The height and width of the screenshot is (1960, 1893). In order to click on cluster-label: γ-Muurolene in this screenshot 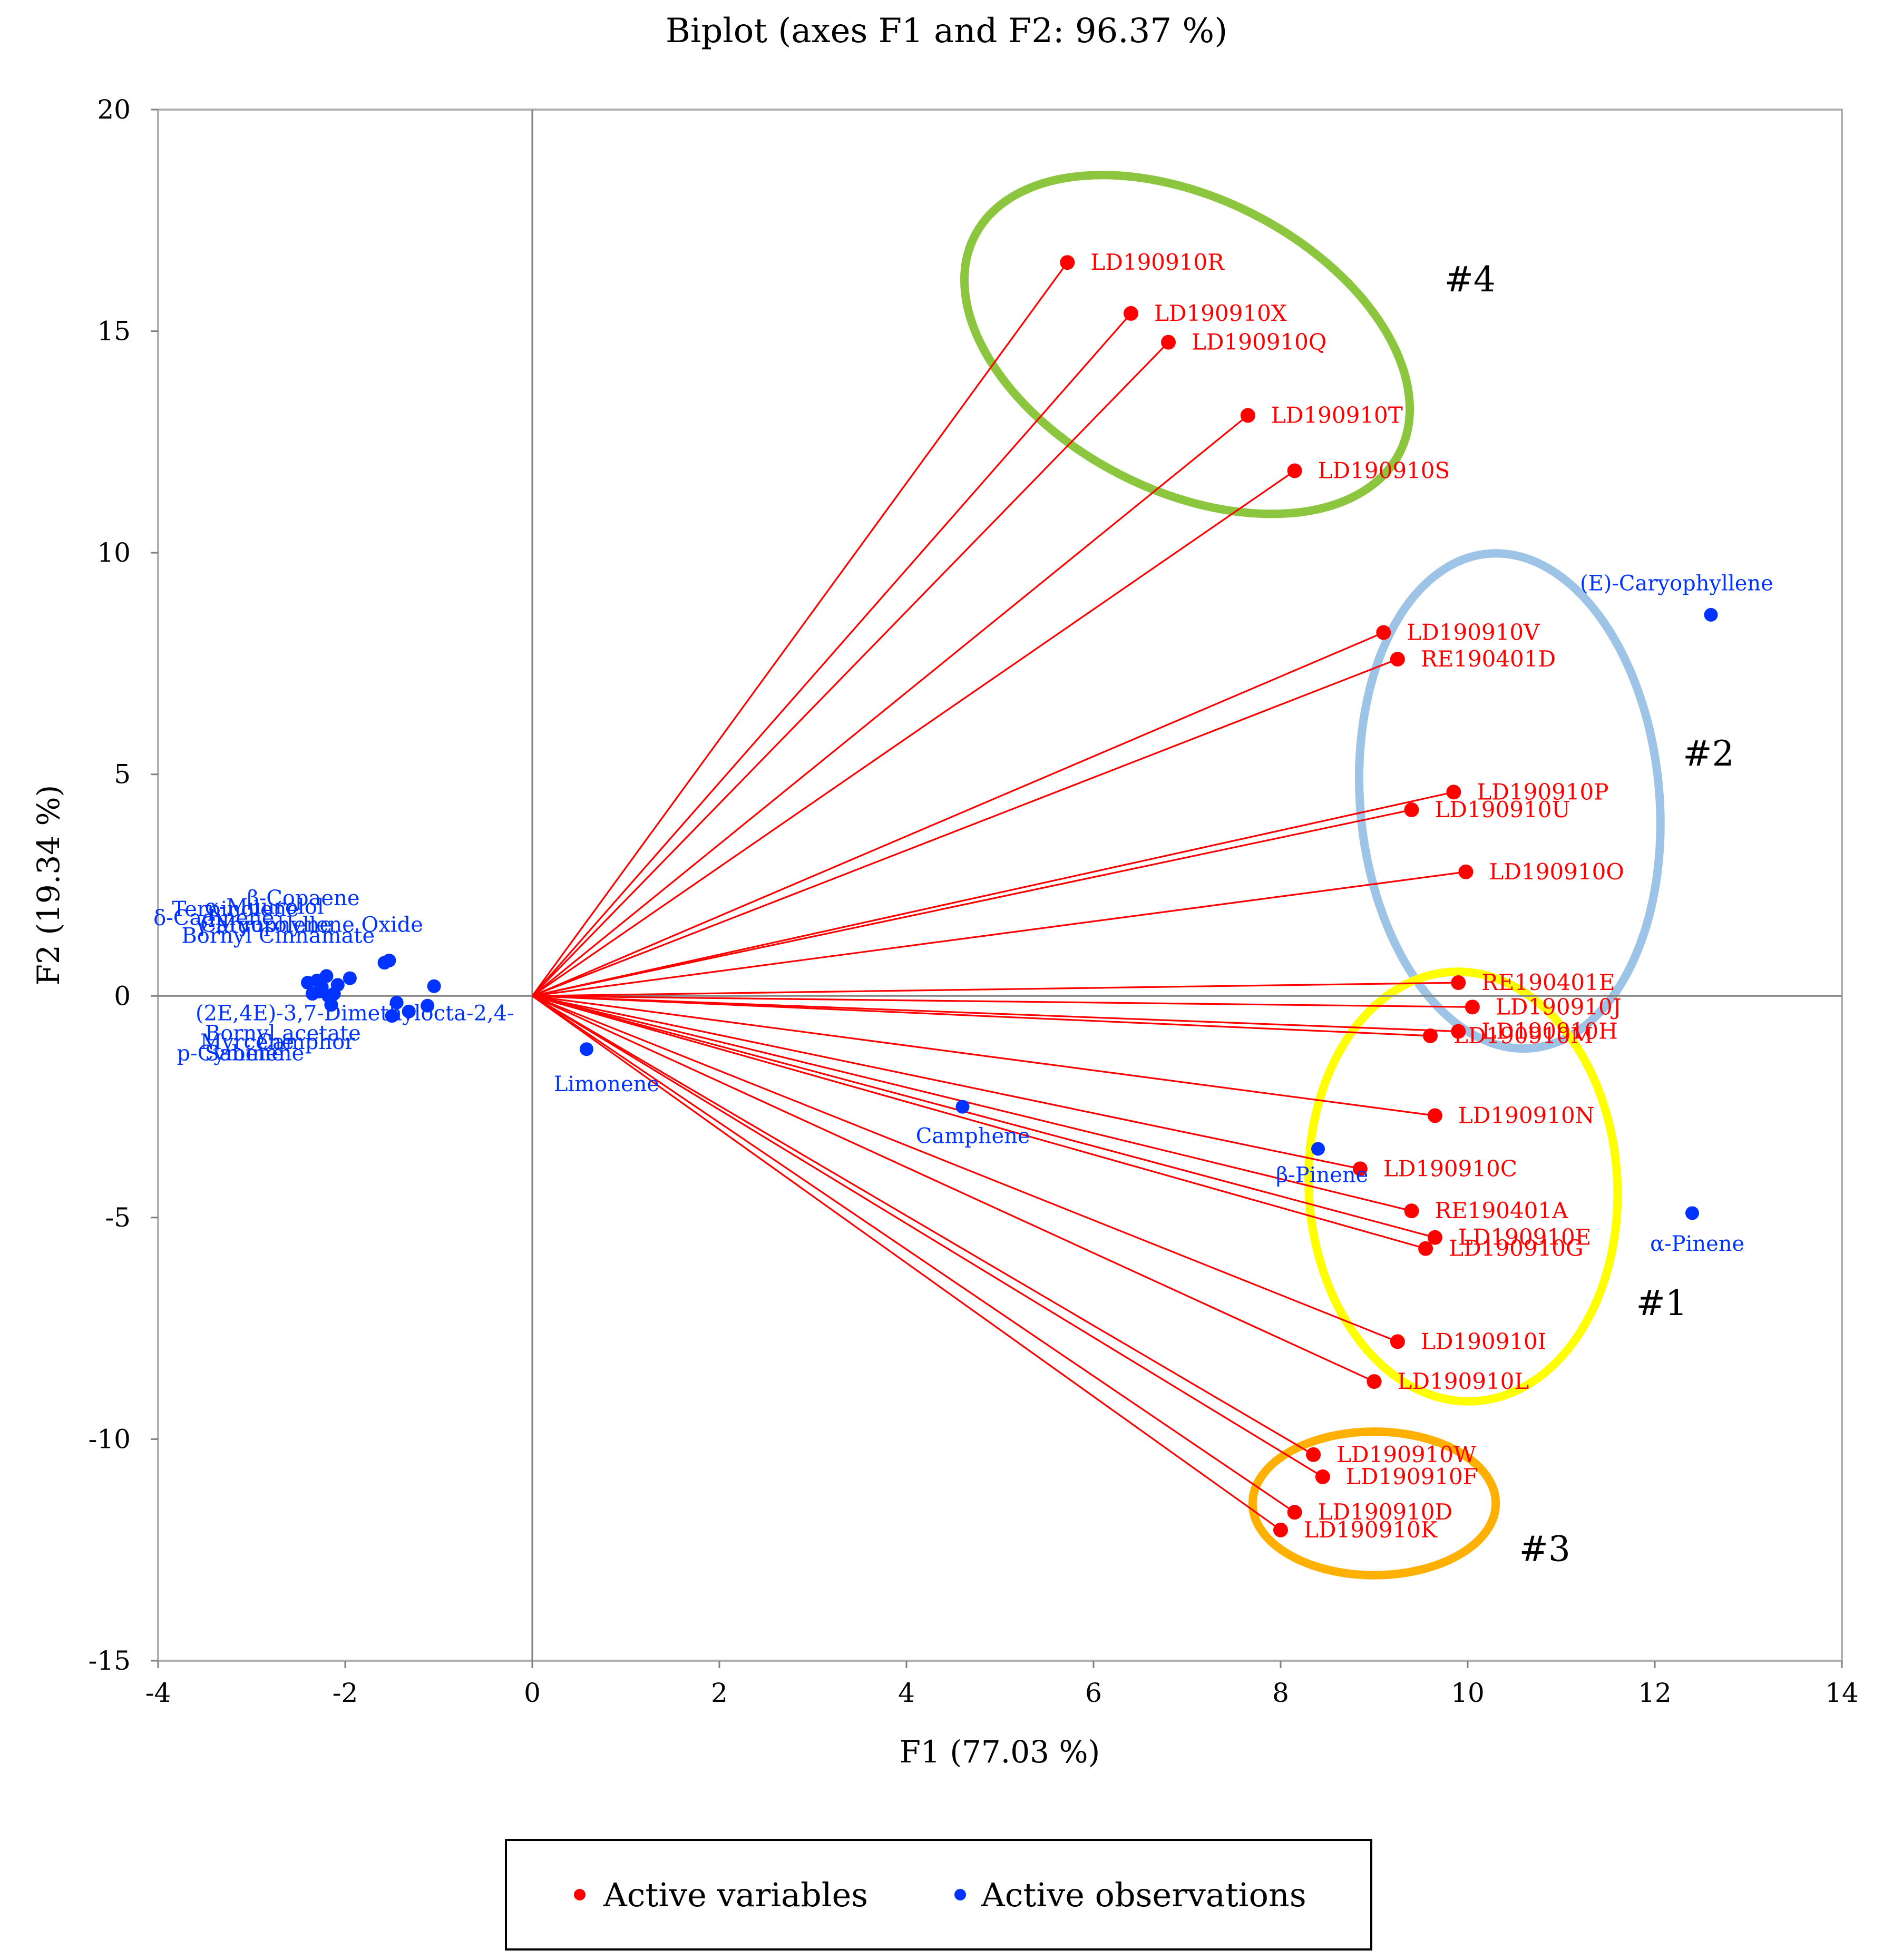, I will do `click(264, 925)`.